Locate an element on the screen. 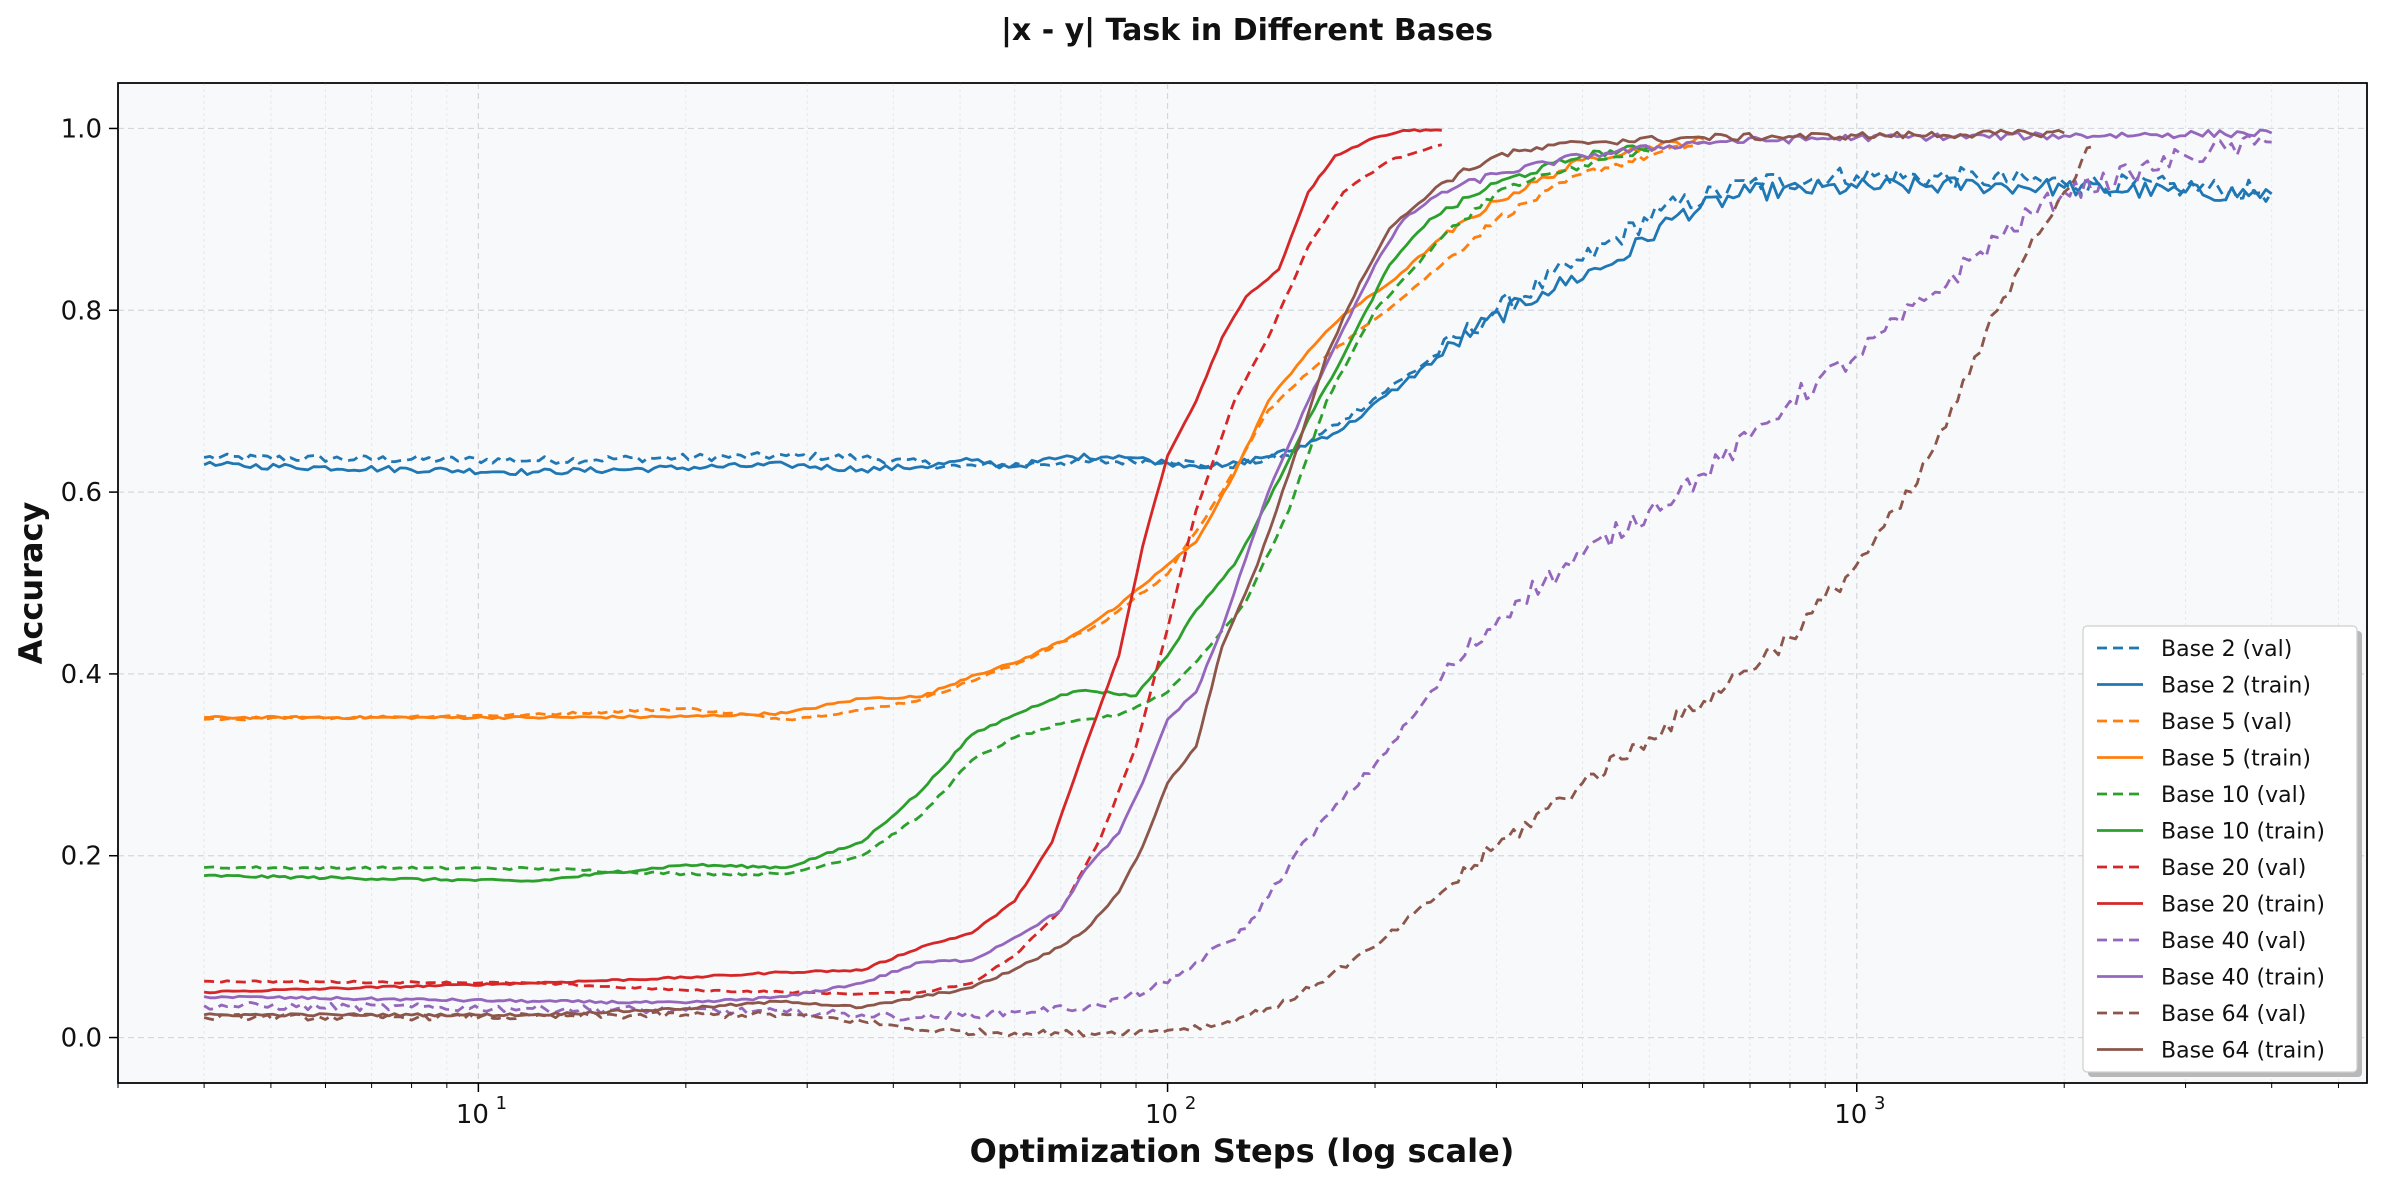 This screenshot has height=1185, width=2385. x-tick-exponent: 3 is located at coordinates (1879, 1103).